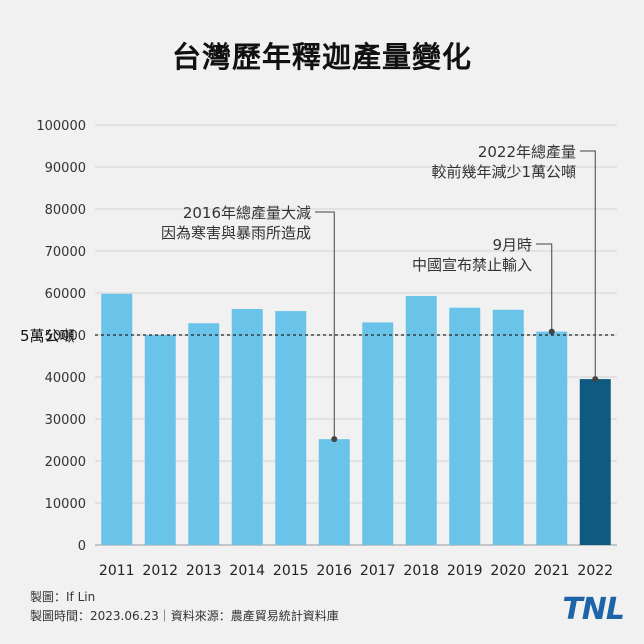 The width and height of the screenshot is (644, 644). What do you see at coordinates (160, 440) in the screenshot?
I see `bar-2012` at bounding box center [160, 440].